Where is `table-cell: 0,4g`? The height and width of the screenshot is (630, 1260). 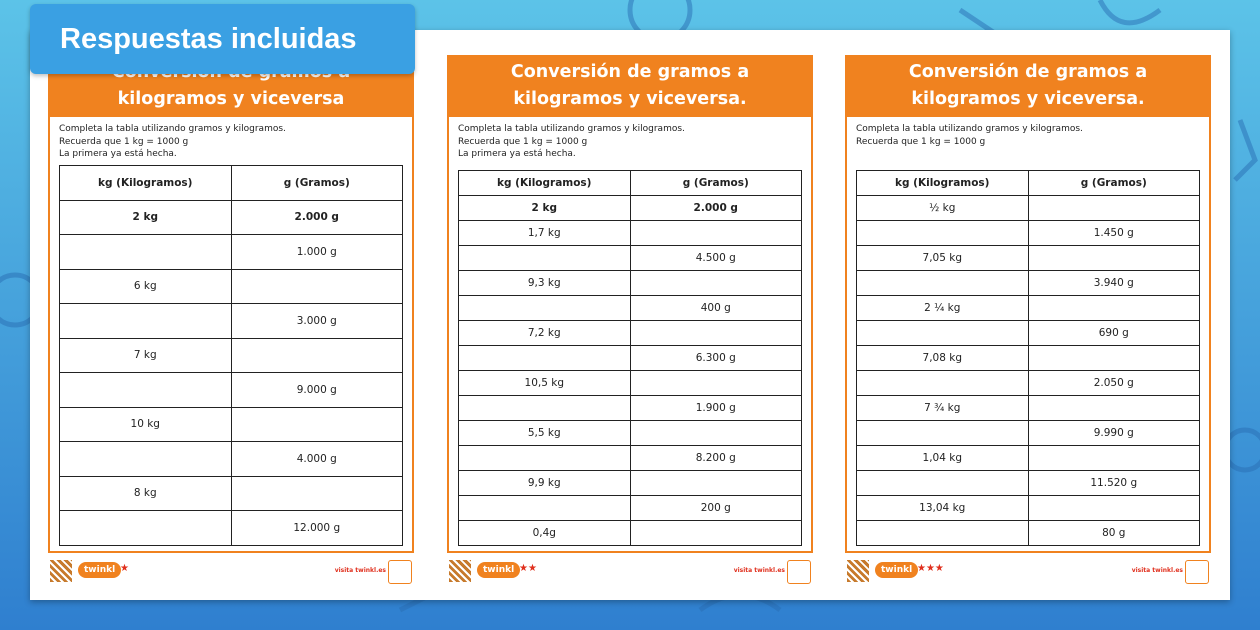 table-cell: 0,4g is located at coordinates (544, 533).